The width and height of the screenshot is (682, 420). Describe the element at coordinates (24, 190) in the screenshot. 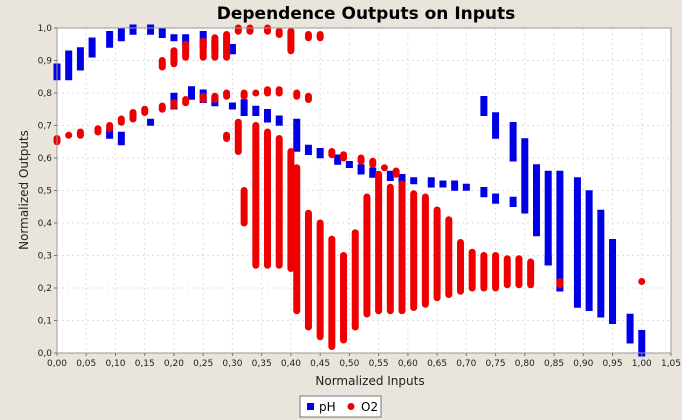

I see `y-axis-label: Normalized Outputs` at that location.